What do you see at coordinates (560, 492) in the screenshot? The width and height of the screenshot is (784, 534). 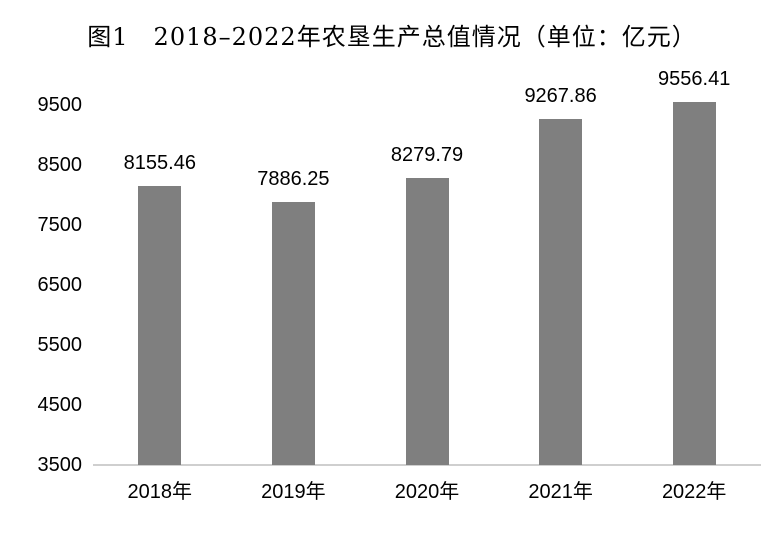 I see `x-tick-label-2021年: 2021年` at bounding box center [560, 492].